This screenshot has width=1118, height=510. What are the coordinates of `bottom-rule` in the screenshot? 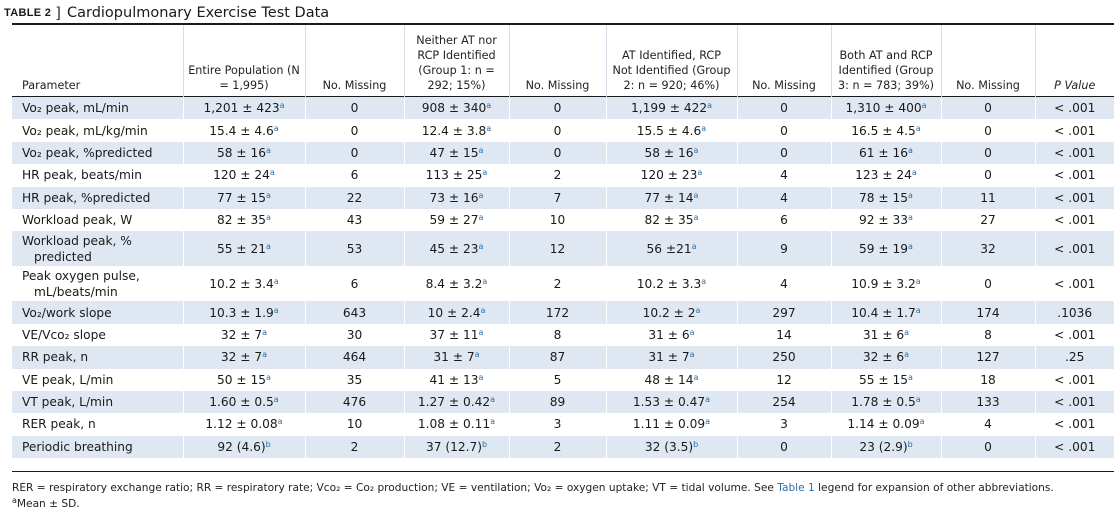 It's located at (563, 471).